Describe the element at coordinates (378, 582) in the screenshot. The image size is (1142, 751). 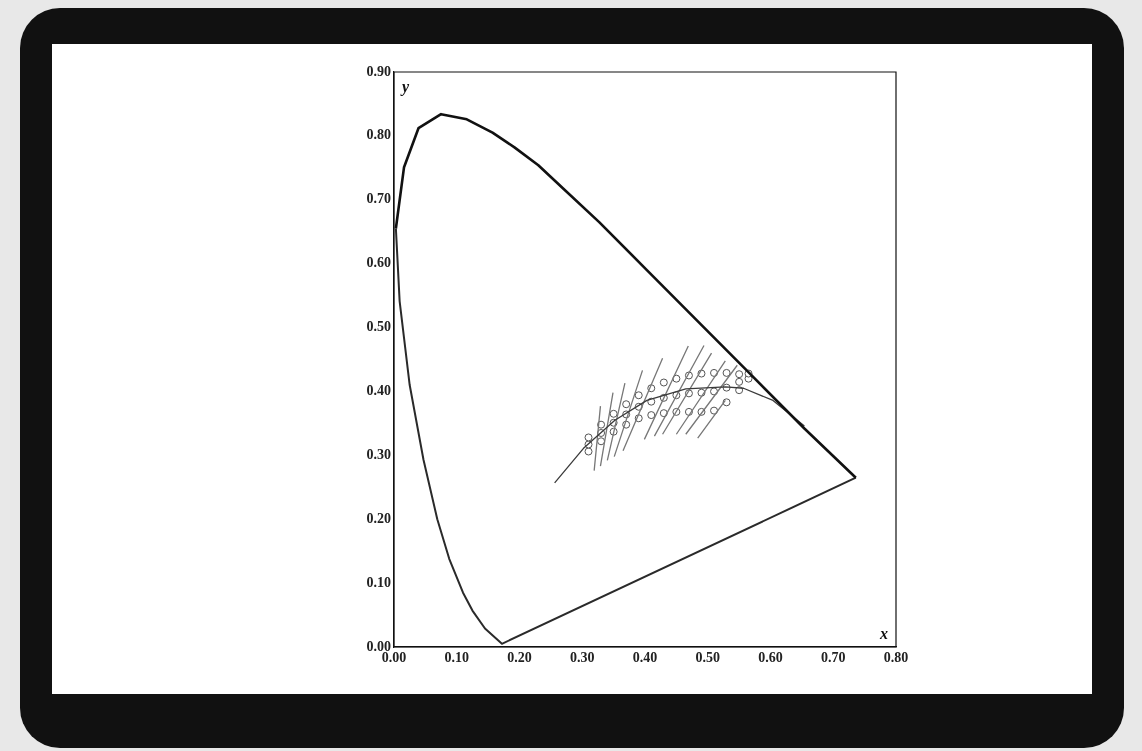
I see `y-tick-label: 0.10` at that location.